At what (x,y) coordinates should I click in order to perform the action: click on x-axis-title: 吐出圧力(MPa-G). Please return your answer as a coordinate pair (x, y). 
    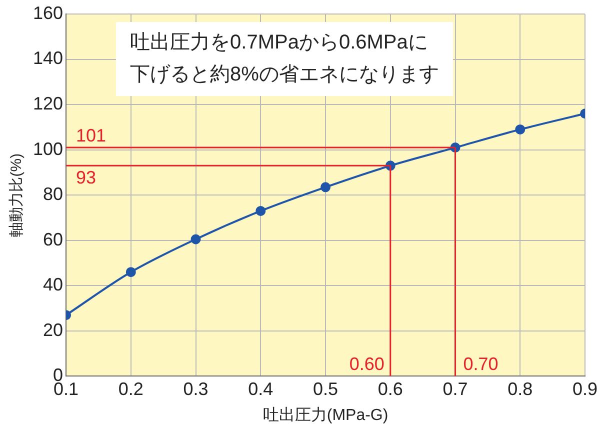
    Looking at the image, I should click on (325, 415).